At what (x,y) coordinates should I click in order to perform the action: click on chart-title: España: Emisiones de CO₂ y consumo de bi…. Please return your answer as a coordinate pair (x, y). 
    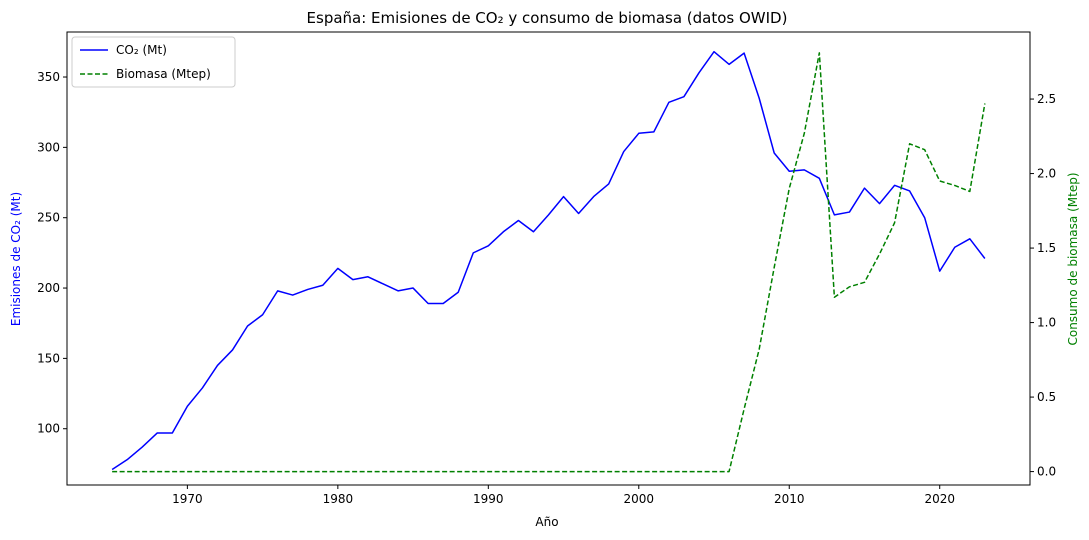
    Looking at the image, I should click on (547, 18).